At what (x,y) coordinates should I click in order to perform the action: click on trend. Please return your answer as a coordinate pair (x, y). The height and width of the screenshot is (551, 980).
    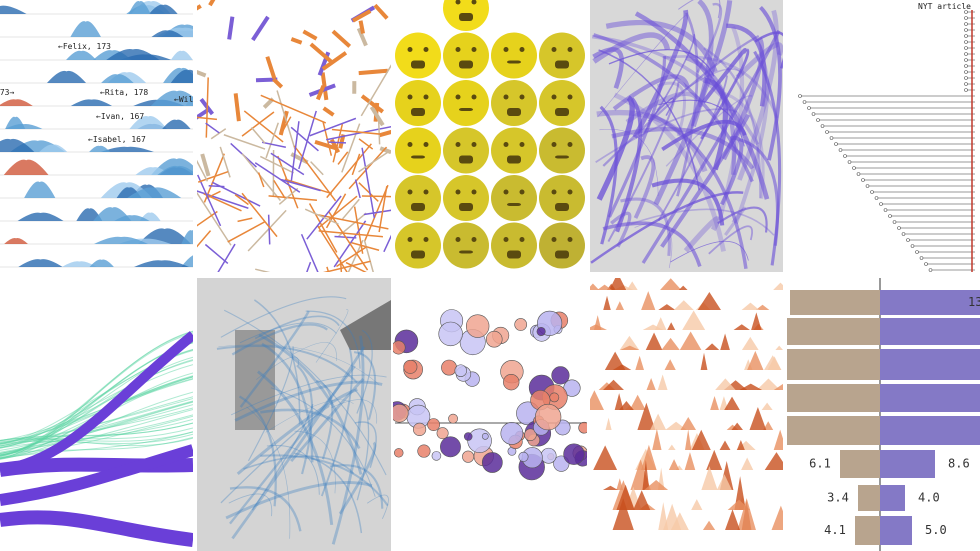
    Looking at the image, I should click on (96, 412).